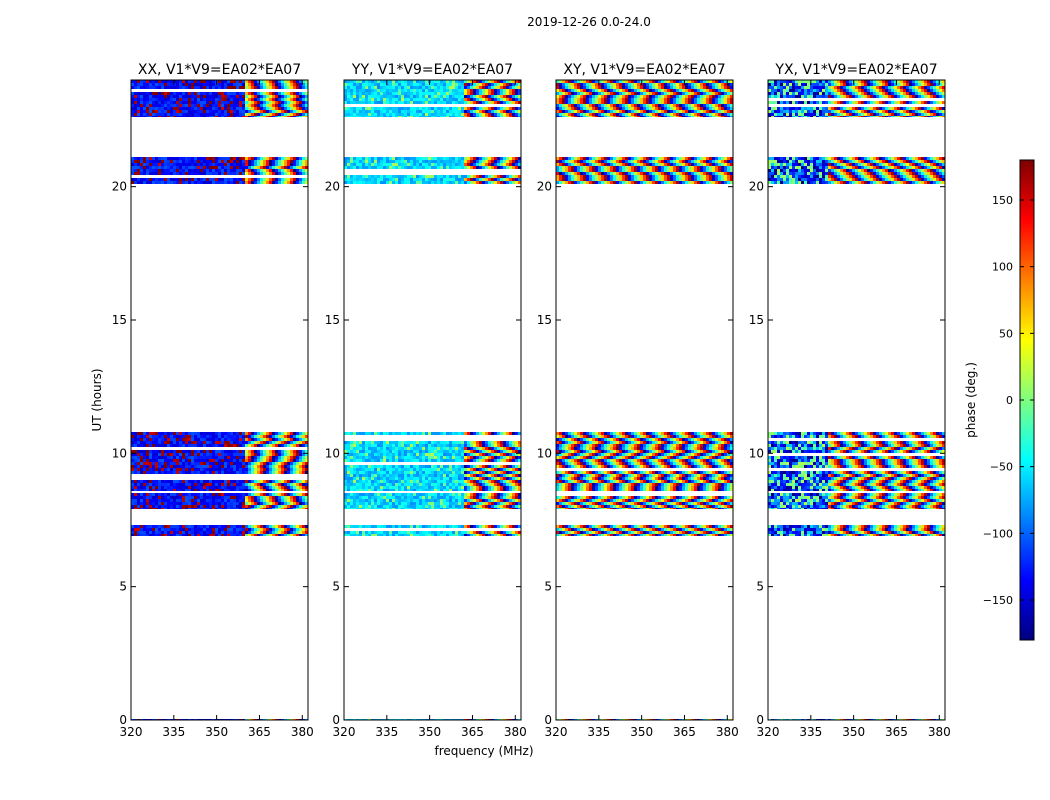  What do you see at coordinates (302, 732) in the screenshot?
I see `x-tick-label: 380` at bounding box center [302, 732].